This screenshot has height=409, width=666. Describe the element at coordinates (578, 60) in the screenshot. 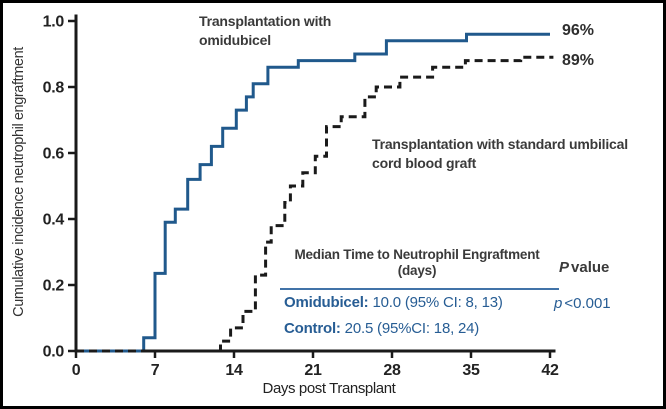

I see `control-final-percent: 89%` at that location.